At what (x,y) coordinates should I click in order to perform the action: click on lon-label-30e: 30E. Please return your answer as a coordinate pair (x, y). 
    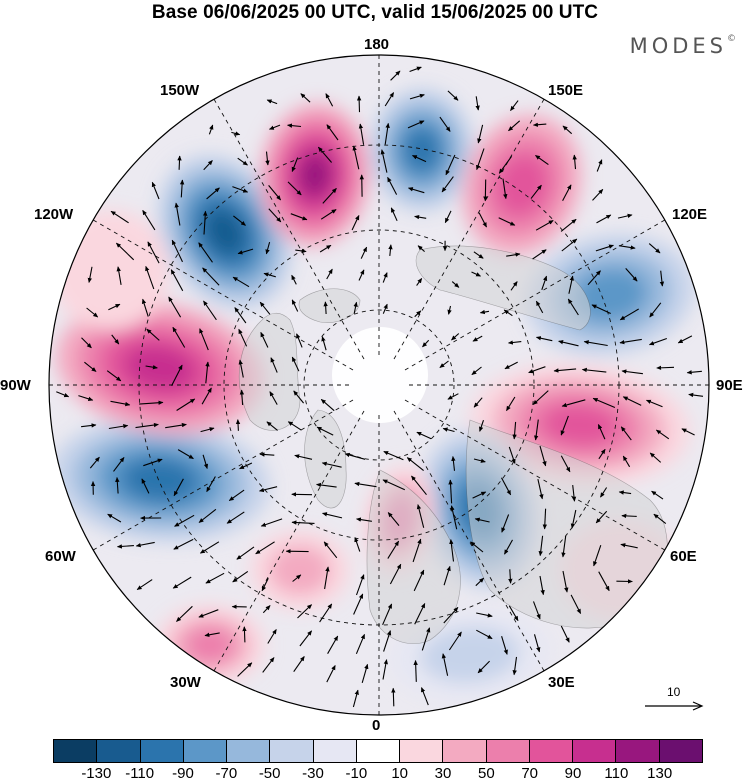
    Looking at the image, I should click on (561, 682).